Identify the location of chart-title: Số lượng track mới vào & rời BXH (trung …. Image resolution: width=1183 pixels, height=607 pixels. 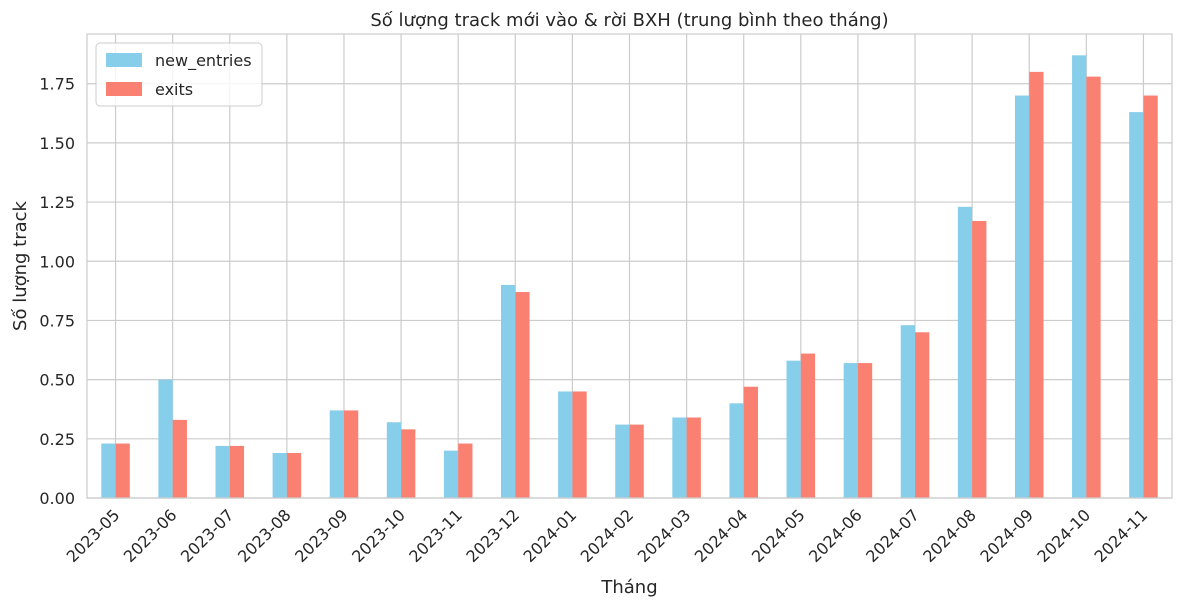
(629, 20).